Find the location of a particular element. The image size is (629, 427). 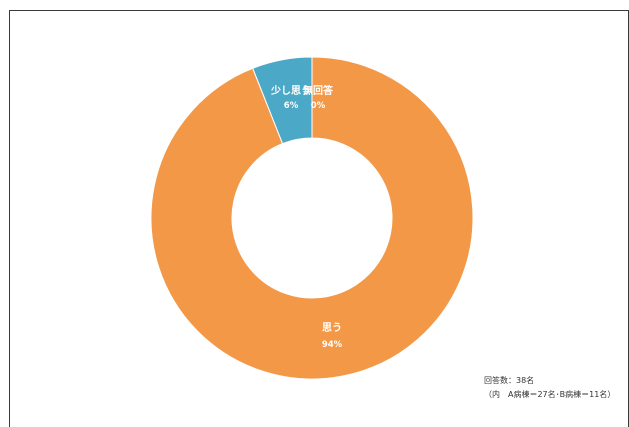

slice-labels: 思う 94% 少し思う 6% 無回答 0% is located at coordinates (306, 217).